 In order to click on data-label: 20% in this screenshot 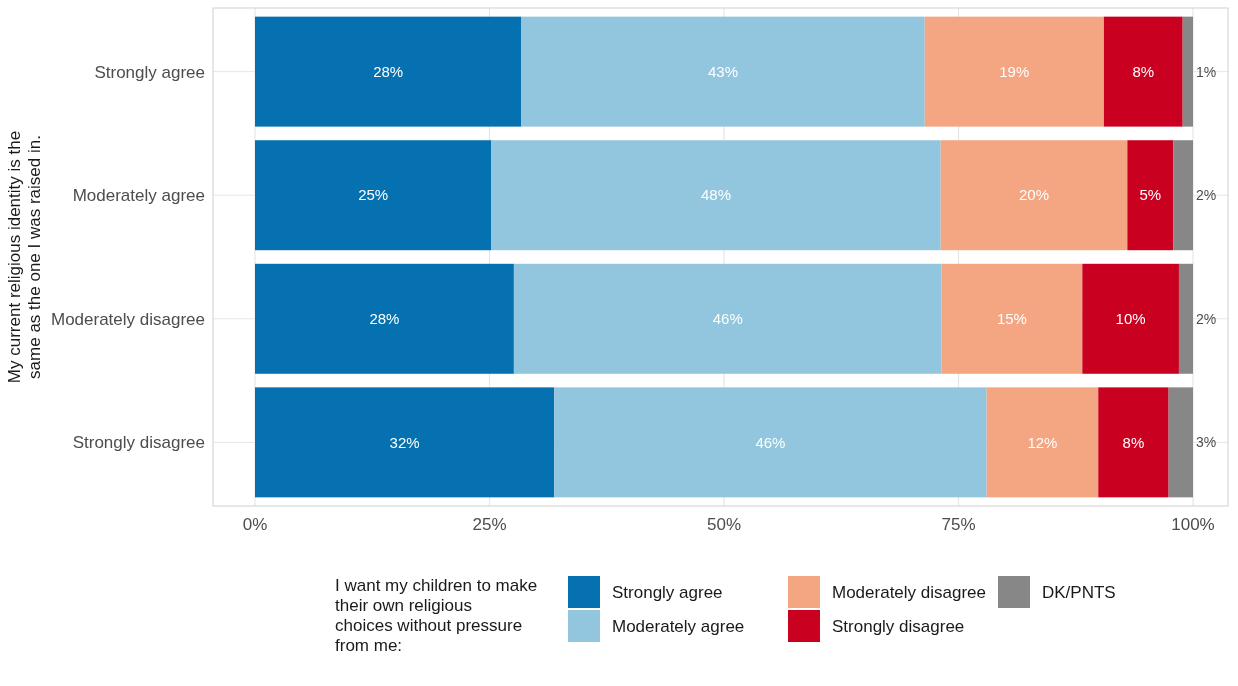, I will do `click(1034, 195)`.